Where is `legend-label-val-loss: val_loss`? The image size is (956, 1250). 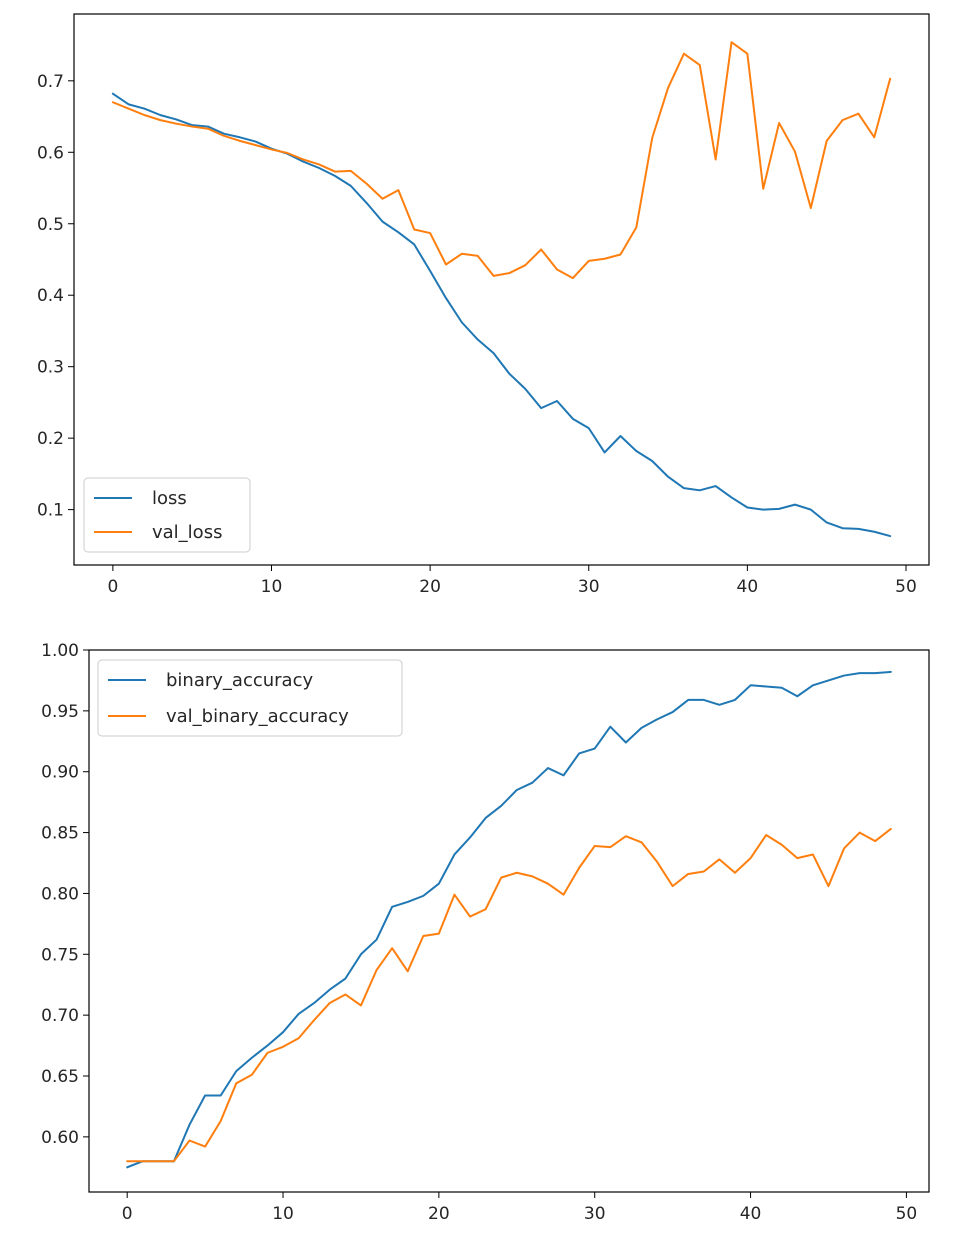 legend-label-val-loss: val_loss is located at coordinates (187, 532).